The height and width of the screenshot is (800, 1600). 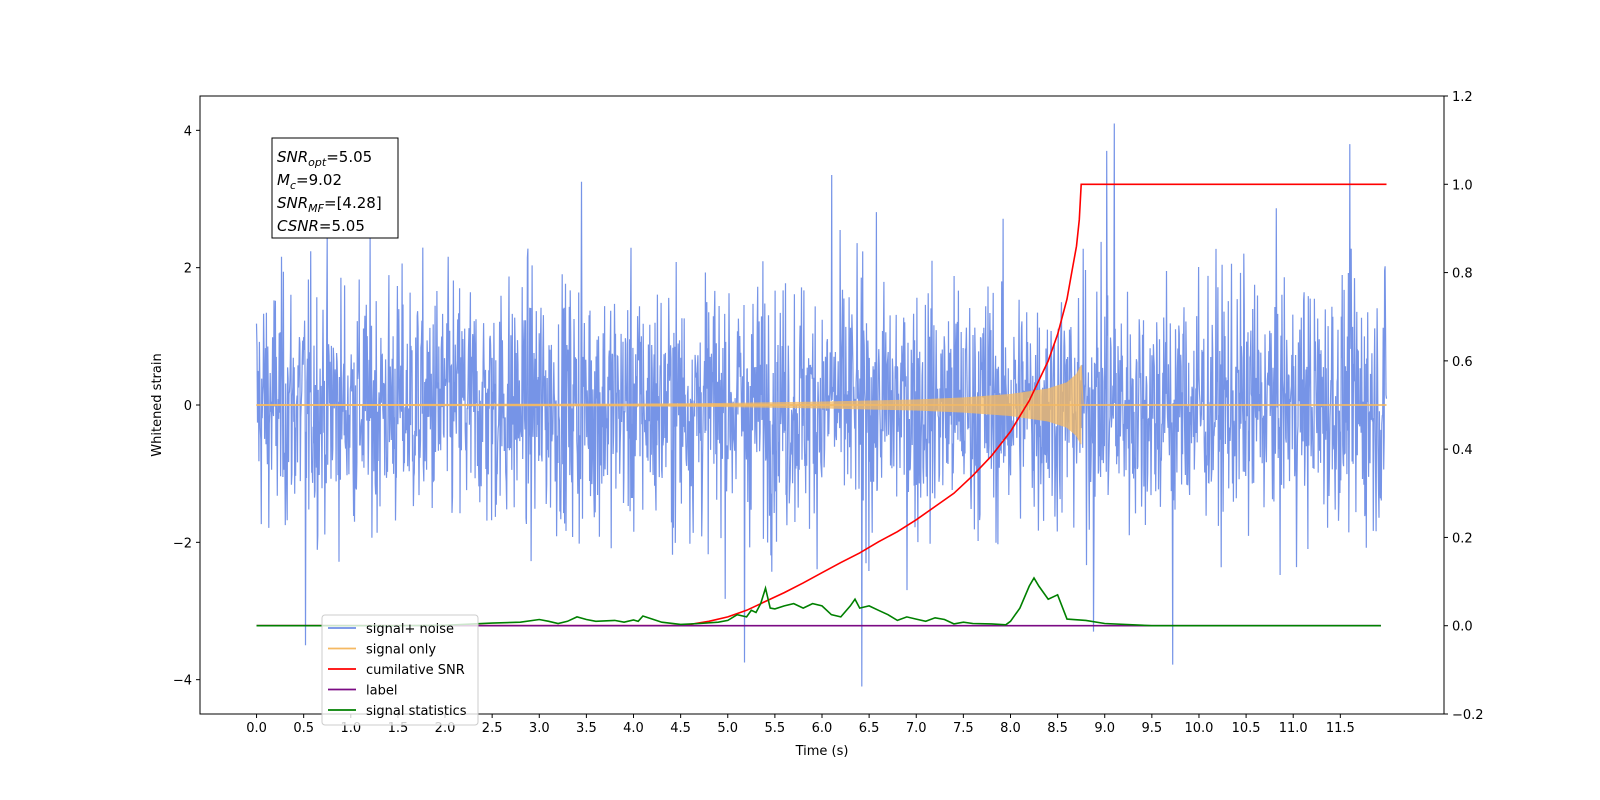 What do you see at coordinates (298, 226) in the screenshot?
I see `annotation-symbol: CSNR` at bounding box center [298, 226].